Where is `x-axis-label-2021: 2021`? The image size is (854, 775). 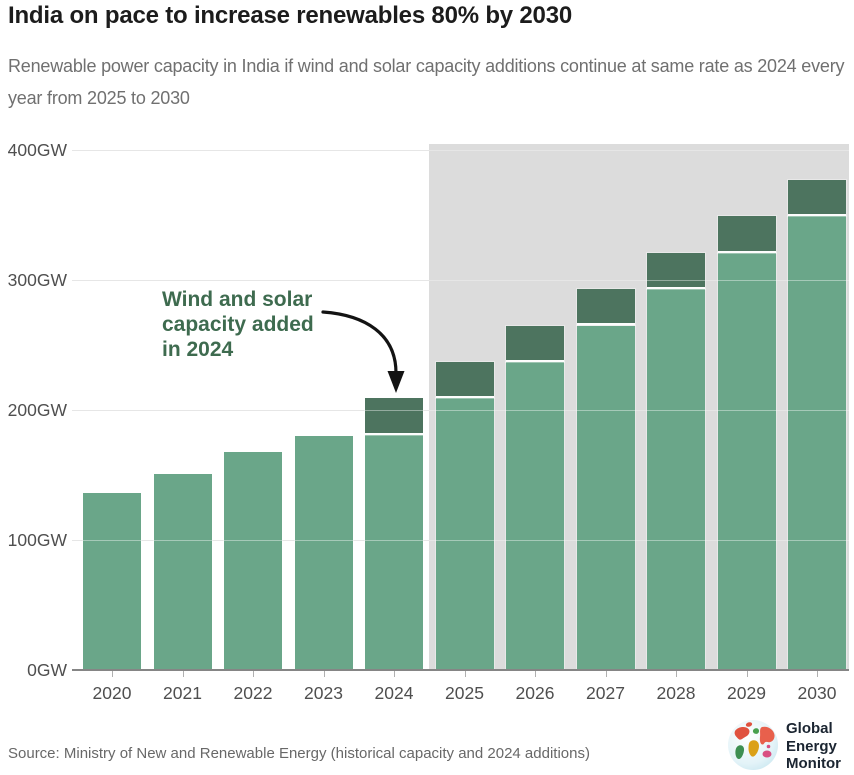 x-axis-label-2021: 2021 is located at coordinates (182, 693).